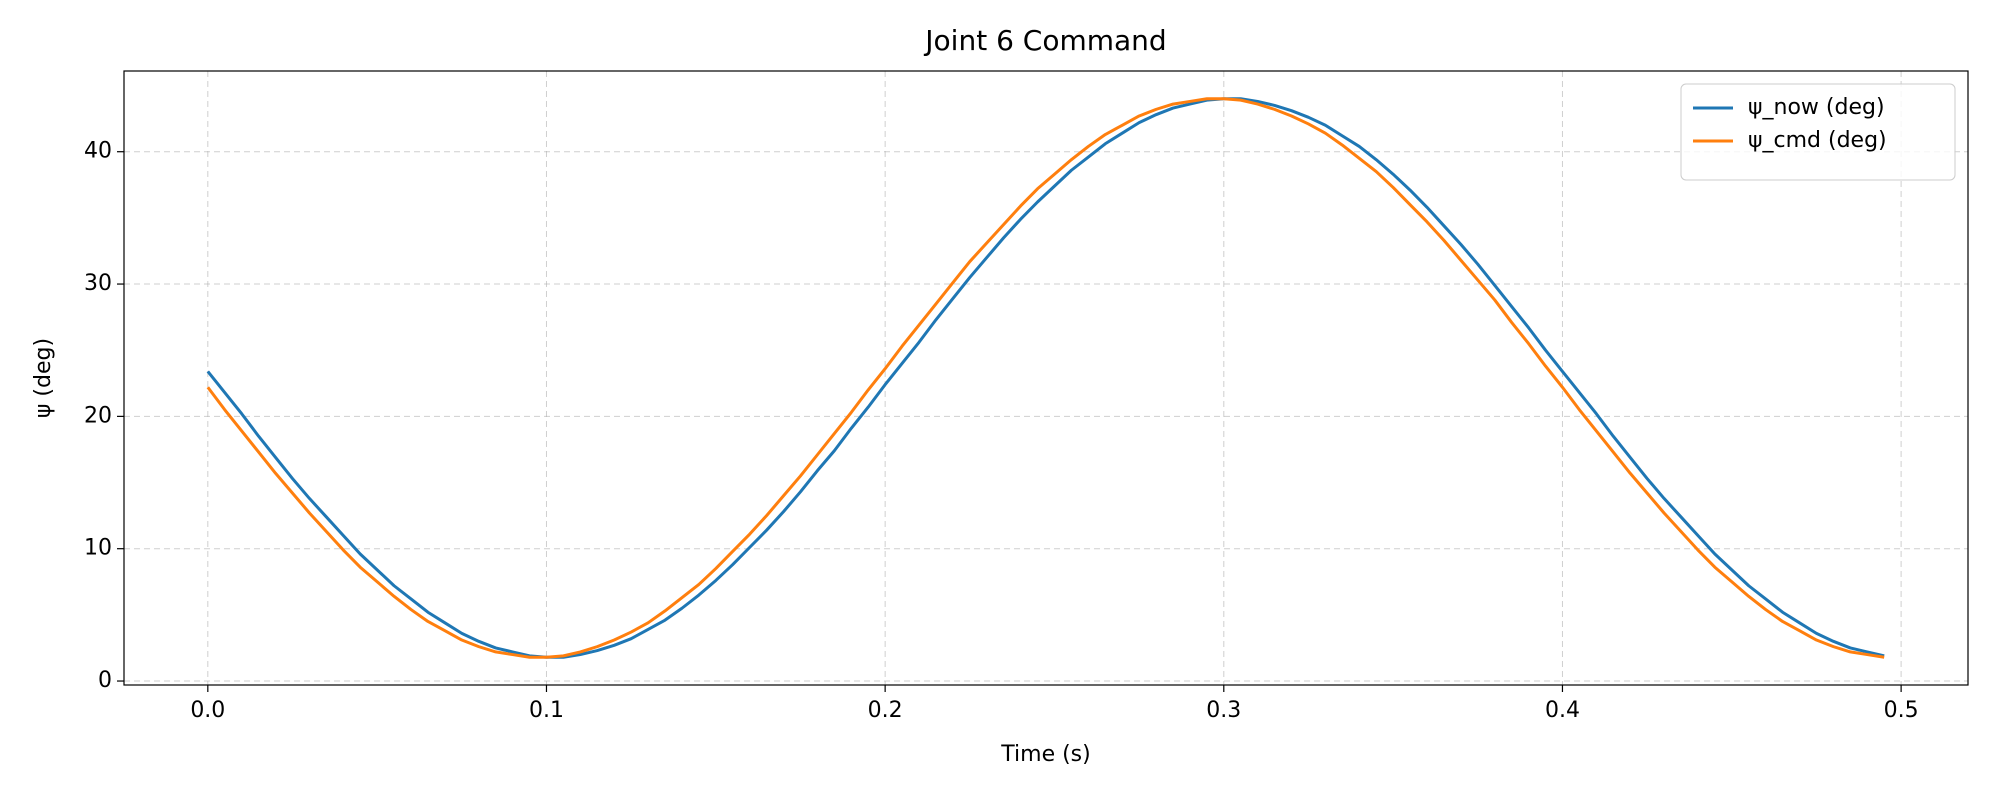 The width and height of the screenshot is (2000, 800). Describe the element at coordinates (1816, 107) in the screenshot. I see `legend-label: ψ_now (deg)` at that location.